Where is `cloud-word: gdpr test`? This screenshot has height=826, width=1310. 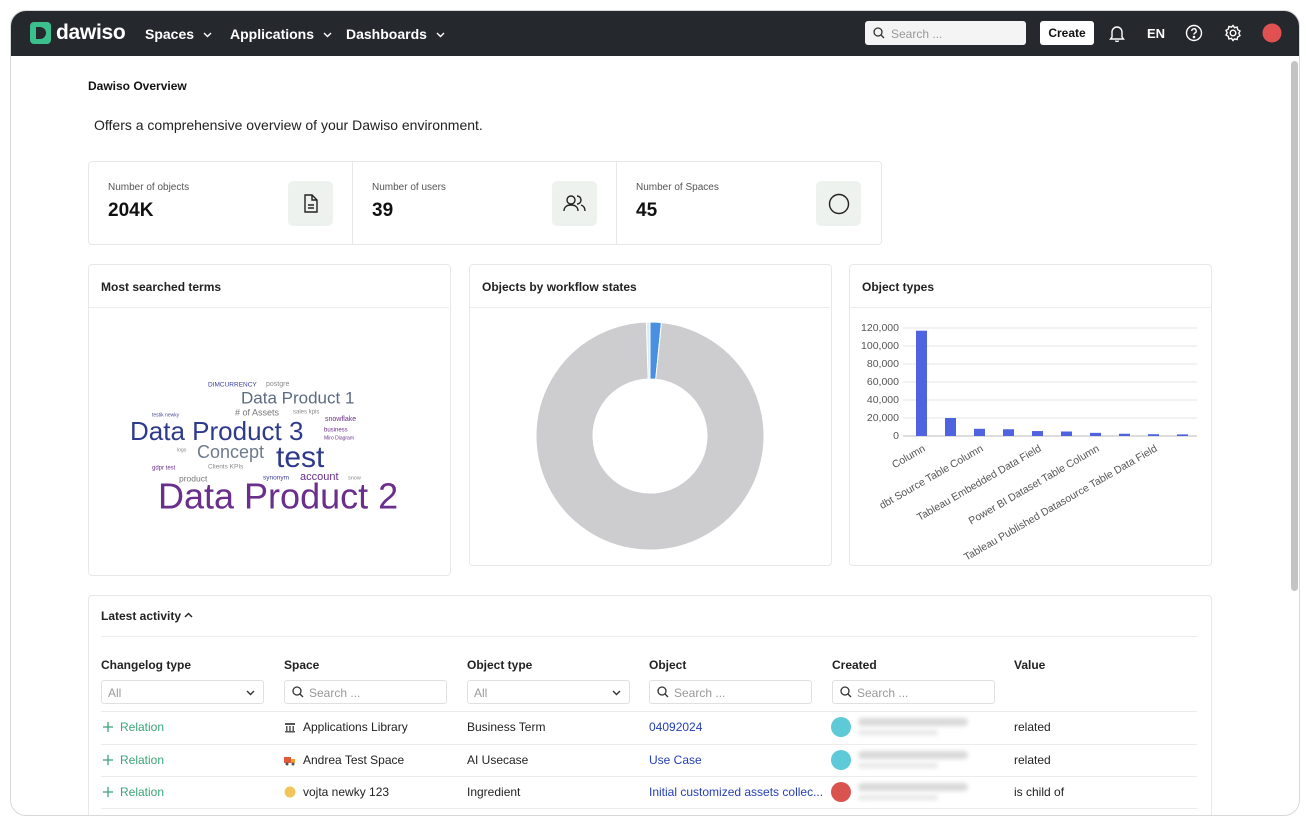 cloud-word: gdpr test is located at coordinates (164, 469).